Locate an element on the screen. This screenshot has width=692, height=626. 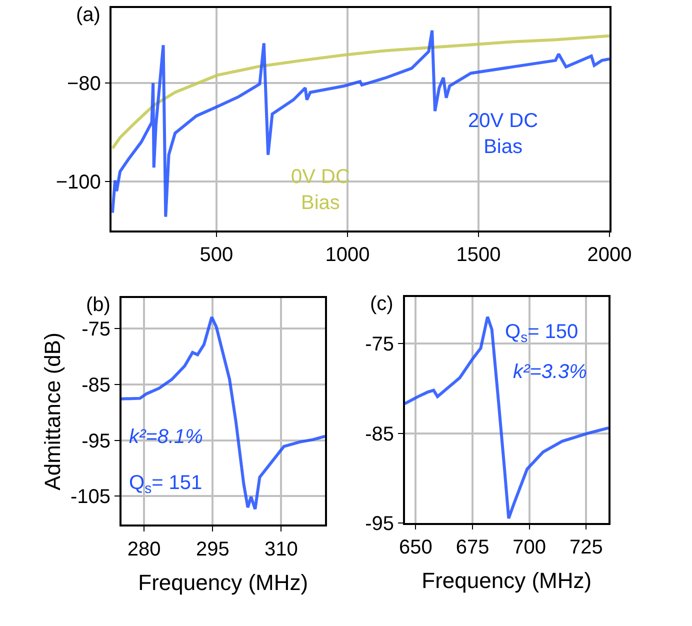
annotation: k²=8.1% is located at coordinates (166, 437).